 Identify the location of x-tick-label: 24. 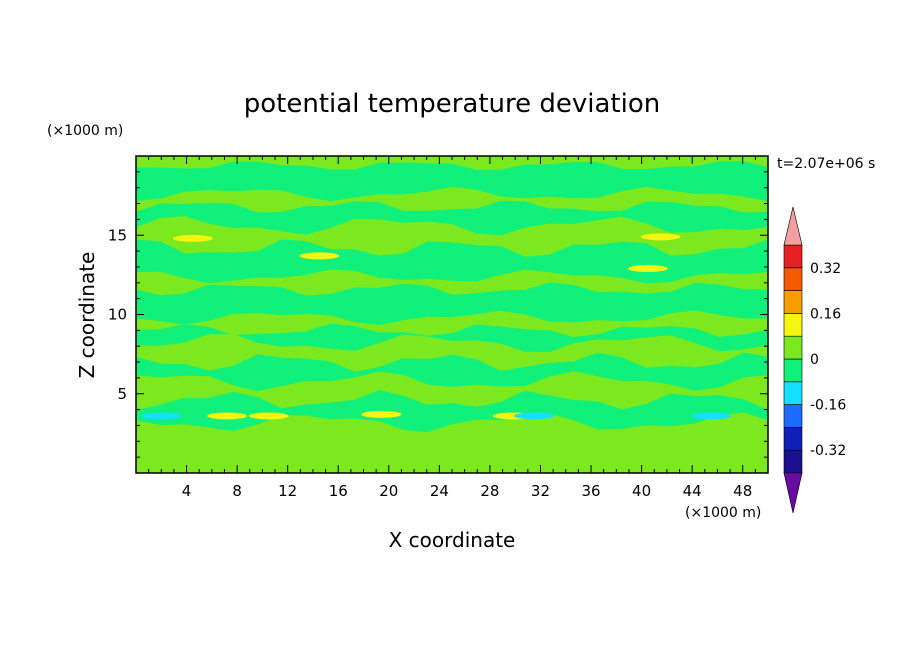
(439, 491).